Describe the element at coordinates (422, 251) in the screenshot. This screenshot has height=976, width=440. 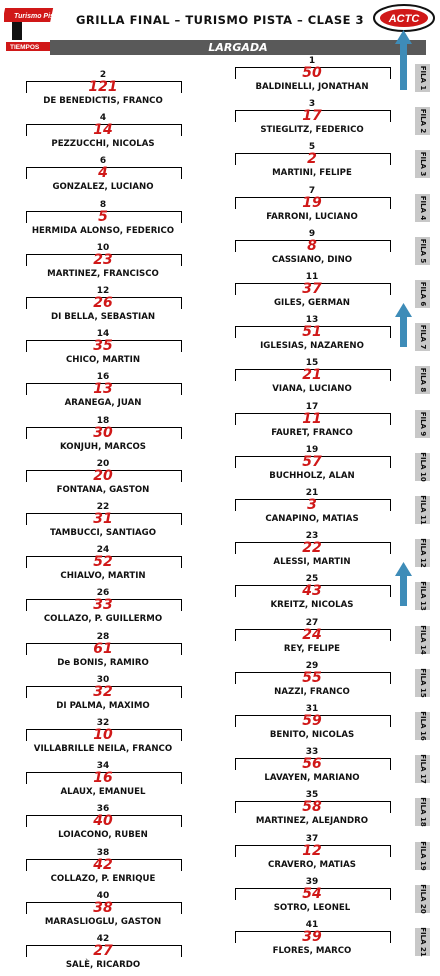
I see `row-label-text: FILA 5` at that location.